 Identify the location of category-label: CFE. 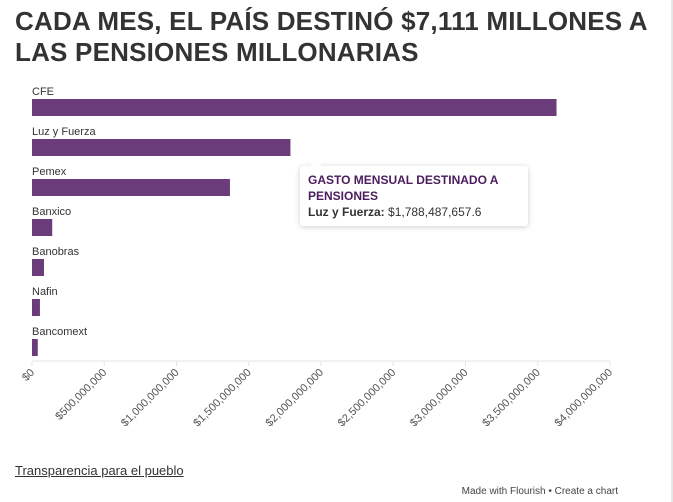
(43, 92).